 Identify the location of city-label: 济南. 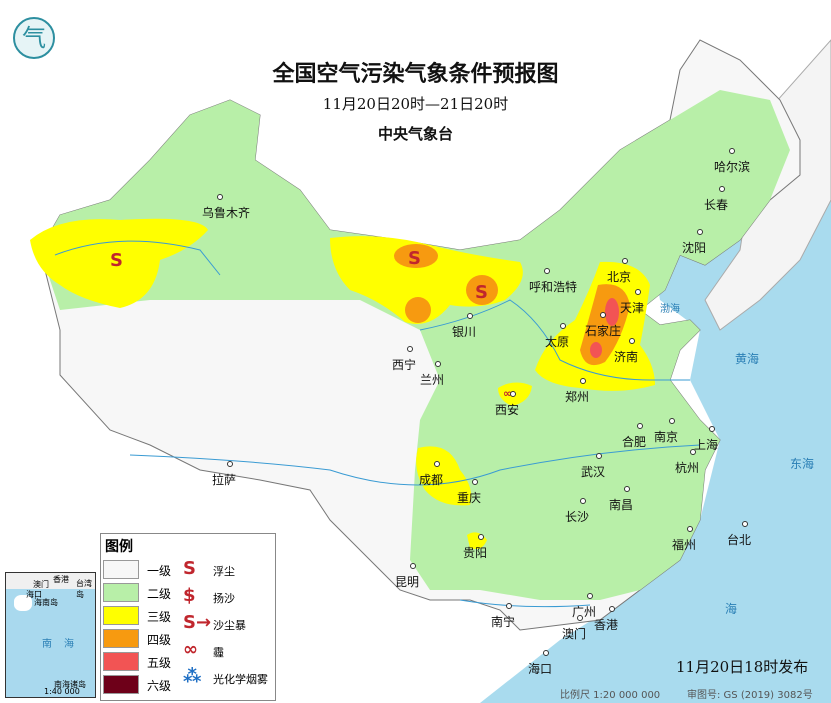
(626, 357).